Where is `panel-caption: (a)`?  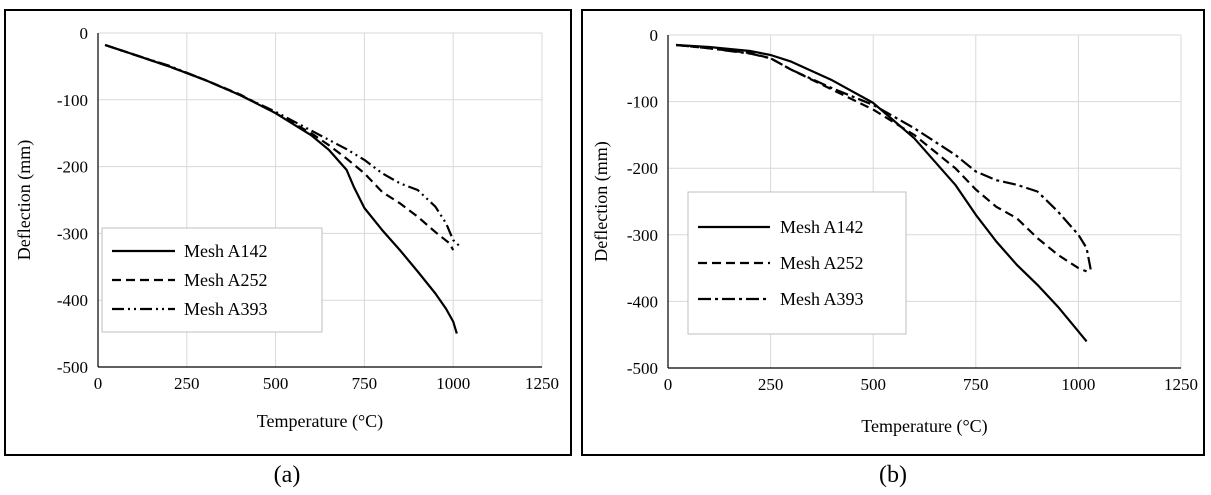
panel-caption: (a) is located at coordinates (287, 475).